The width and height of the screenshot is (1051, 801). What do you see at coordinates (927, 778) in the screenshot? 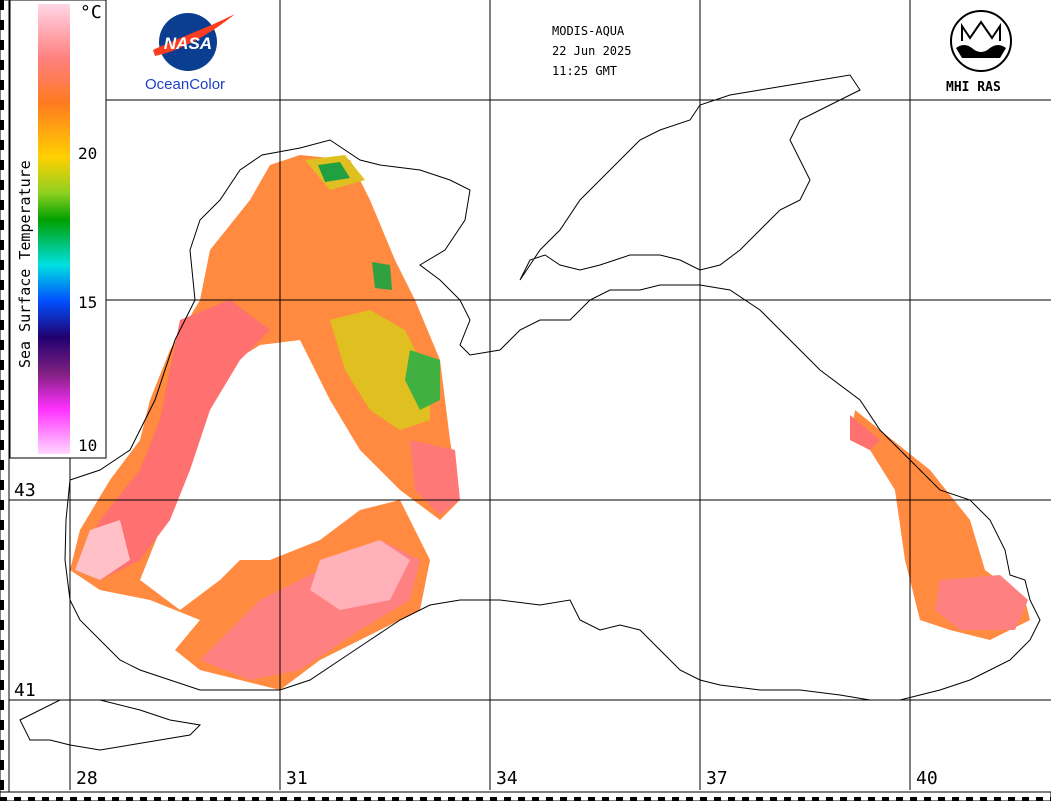
I see `lon-label-40: 40` at bounding box center [927, 778].